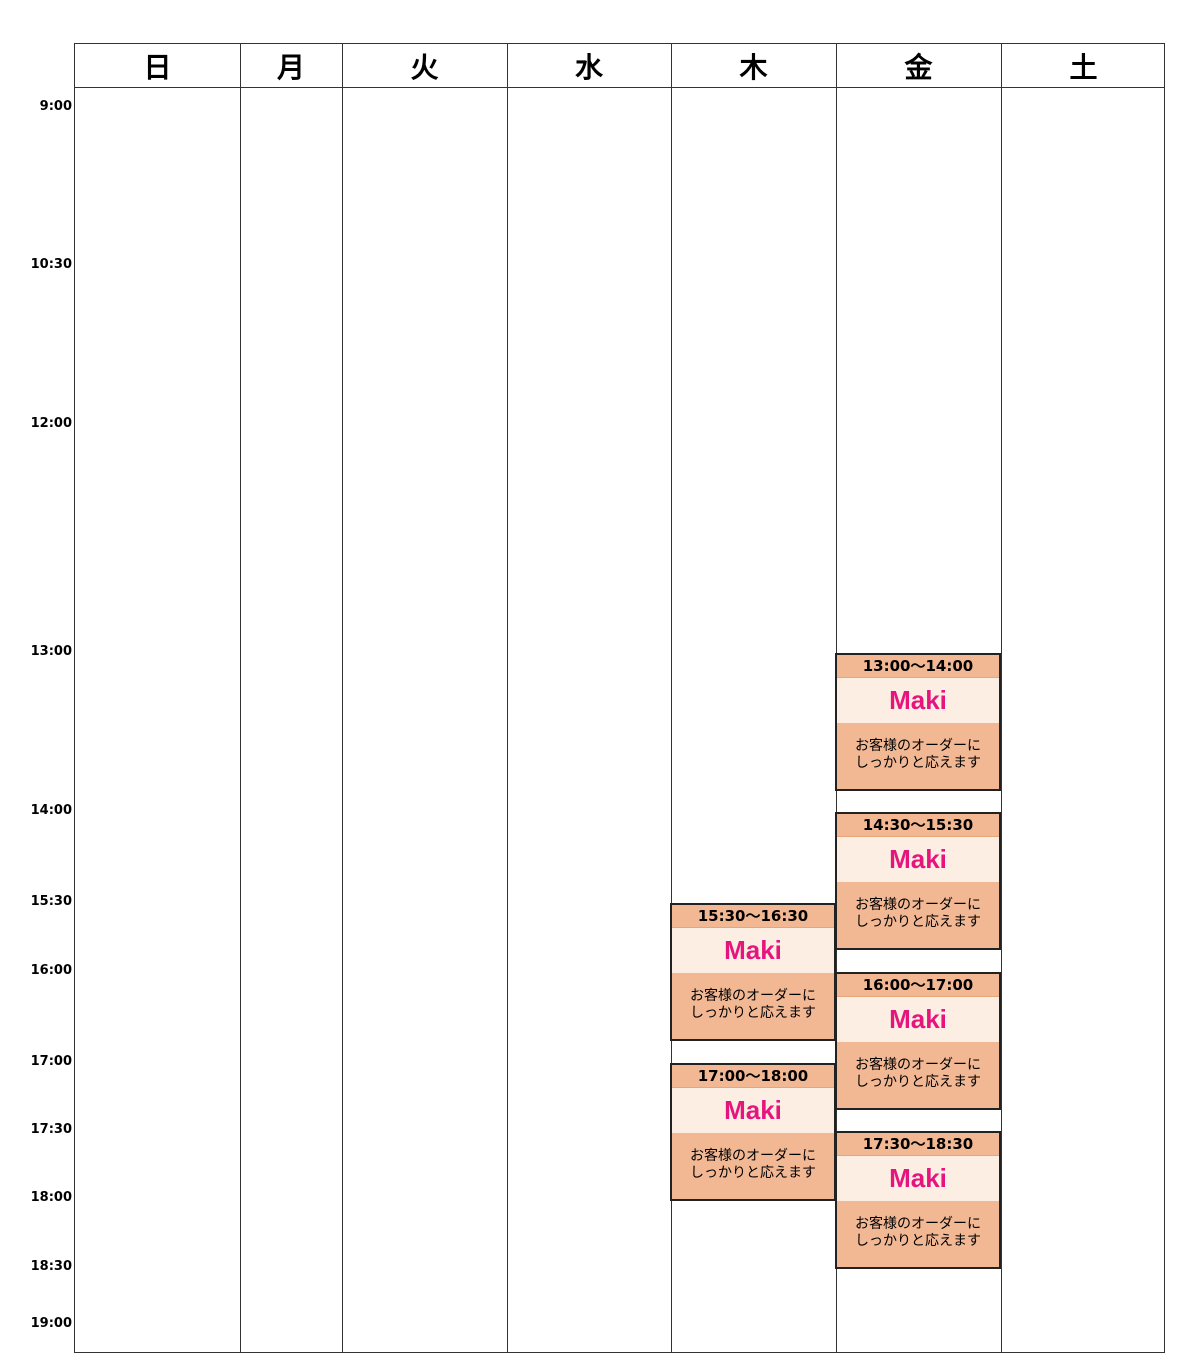 Image resolution: width=1191 pixels, height=1365 pixels. What do you see at coordinates (51, 901) in the screenshot?
I see `time-label: 15:30` at bounding box center [51, 901].